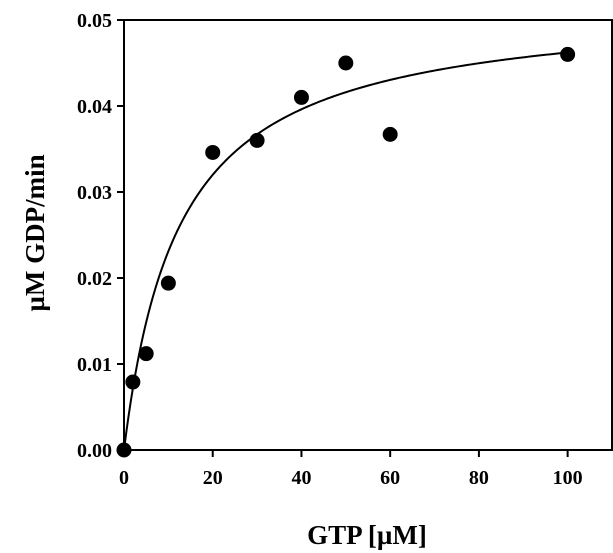 The image size is (613, 553). Describe the element at coordinates (94, 193) in the screenshot. I see `y-tick-label-0.03: 0.03` at that location.